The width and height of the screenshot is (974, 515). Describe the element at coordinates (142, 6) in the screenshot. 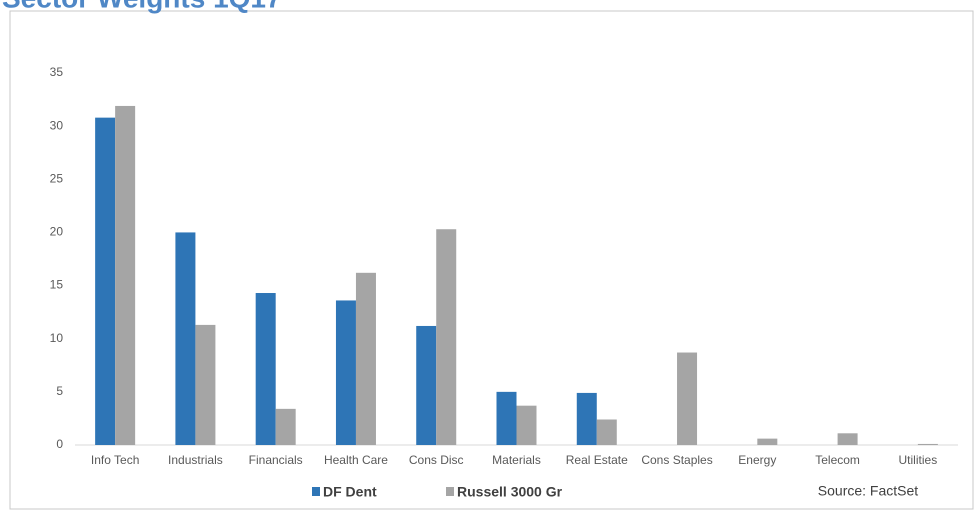

I see `chart-title: Sector Weights 1Q17` at that location.